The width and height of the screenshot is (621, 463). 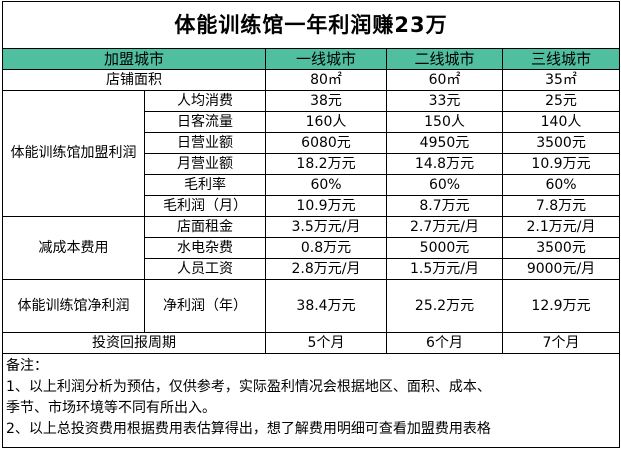 What do you see at coordinates (326, 185) in the screenshot?
I see `cell-tier1: 60%` at bounding box center [326, 185].